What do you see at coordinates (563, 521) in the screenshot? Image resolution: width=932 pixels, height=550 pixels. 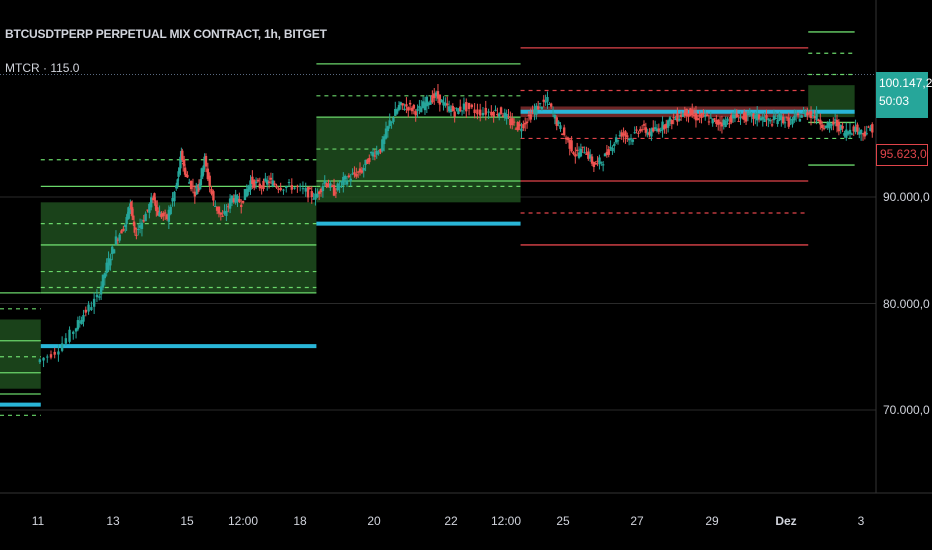 I see `x-tick-label: 25` at bounding box center [563, 521].